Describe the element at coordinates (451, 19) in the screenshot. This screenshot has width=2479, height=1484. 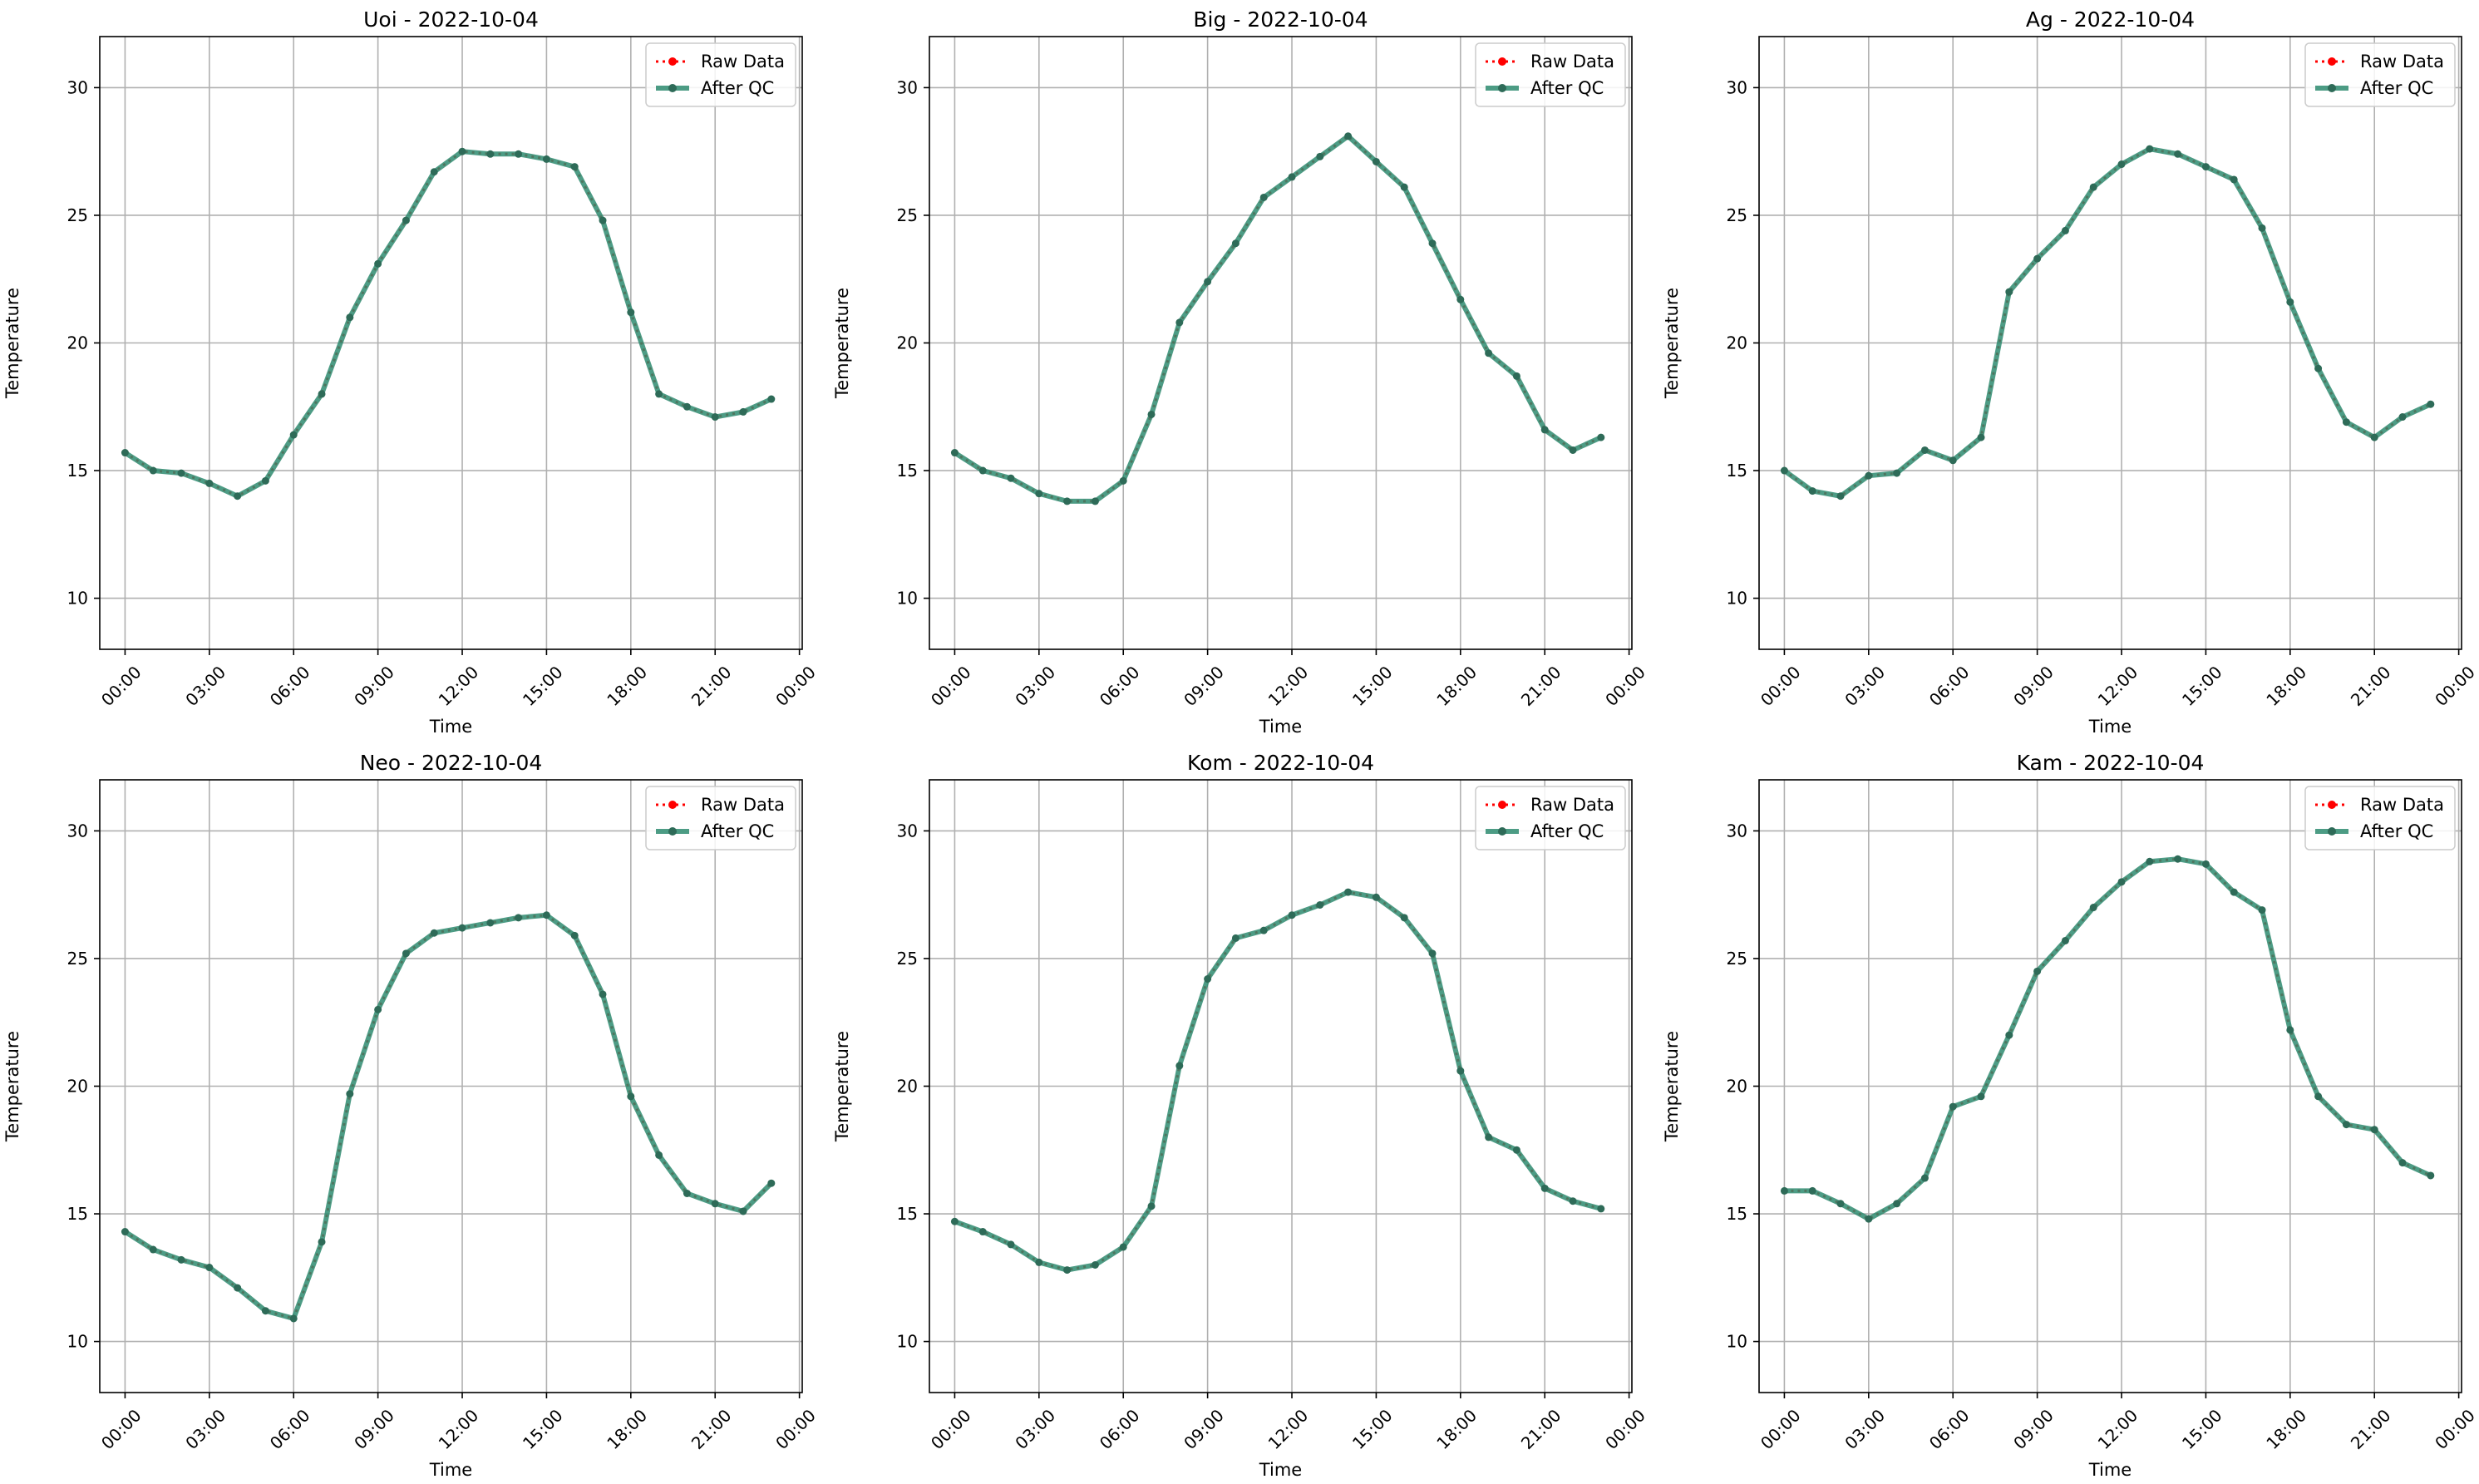
I see `chart-title: Uoi - 2022-10-04` at that location.